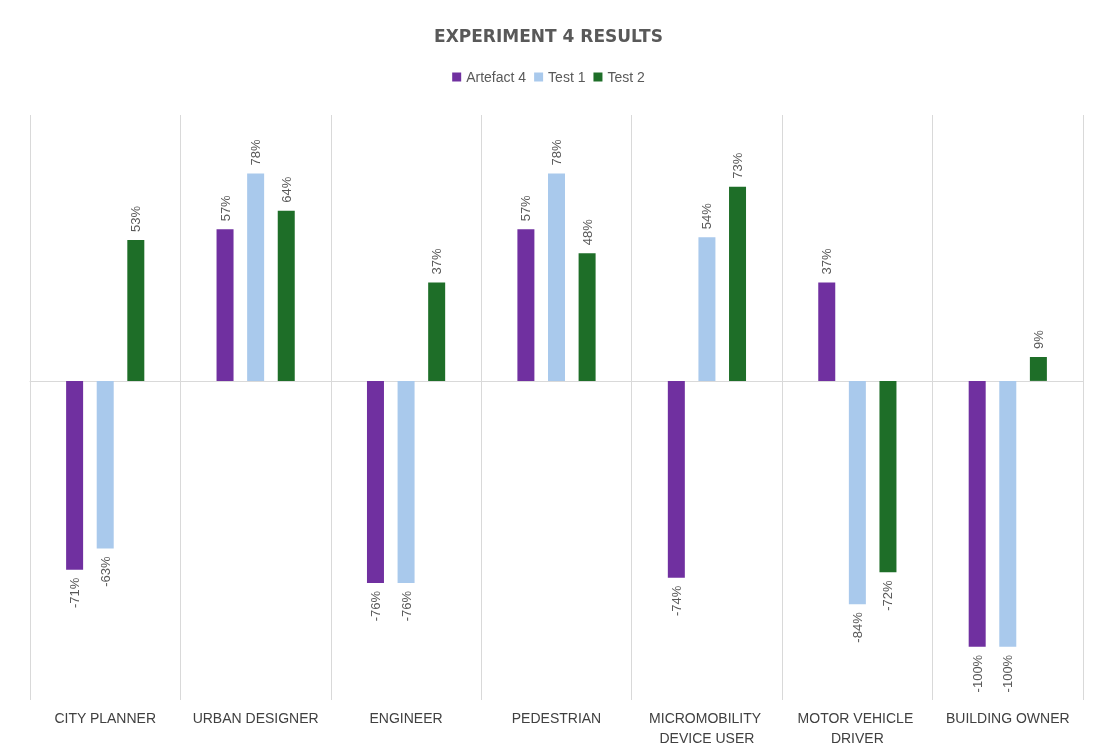 This screenshot has height=755, width=1097. I want to click on x-tick-label: BUILDING OWNER, so click(1007, 718).